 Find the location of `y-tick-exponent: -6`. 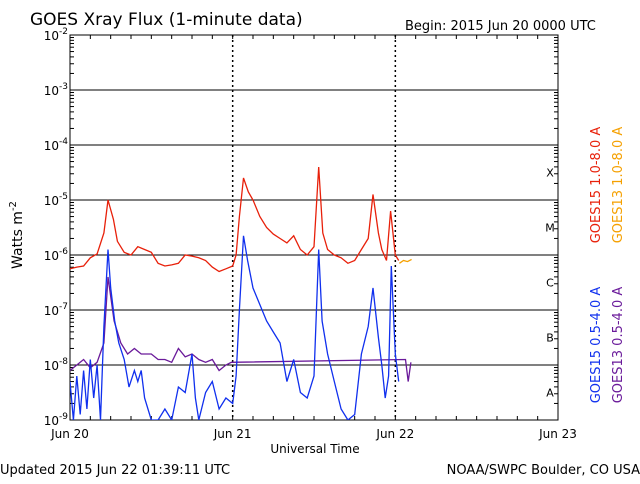

y-tick-exponent: -6 is located at coordinates (63, 252).